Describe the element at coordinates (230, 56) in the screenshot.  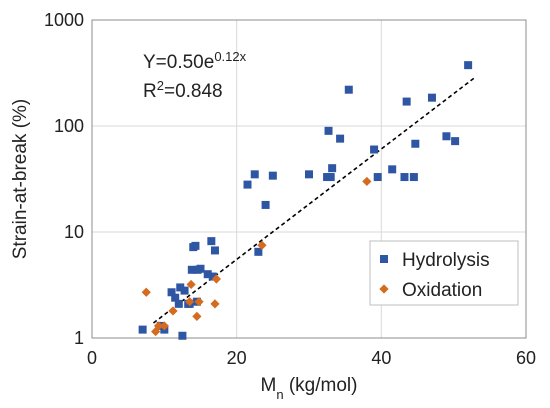
I see `trend-equation-exponent: 0.12x` at that location.